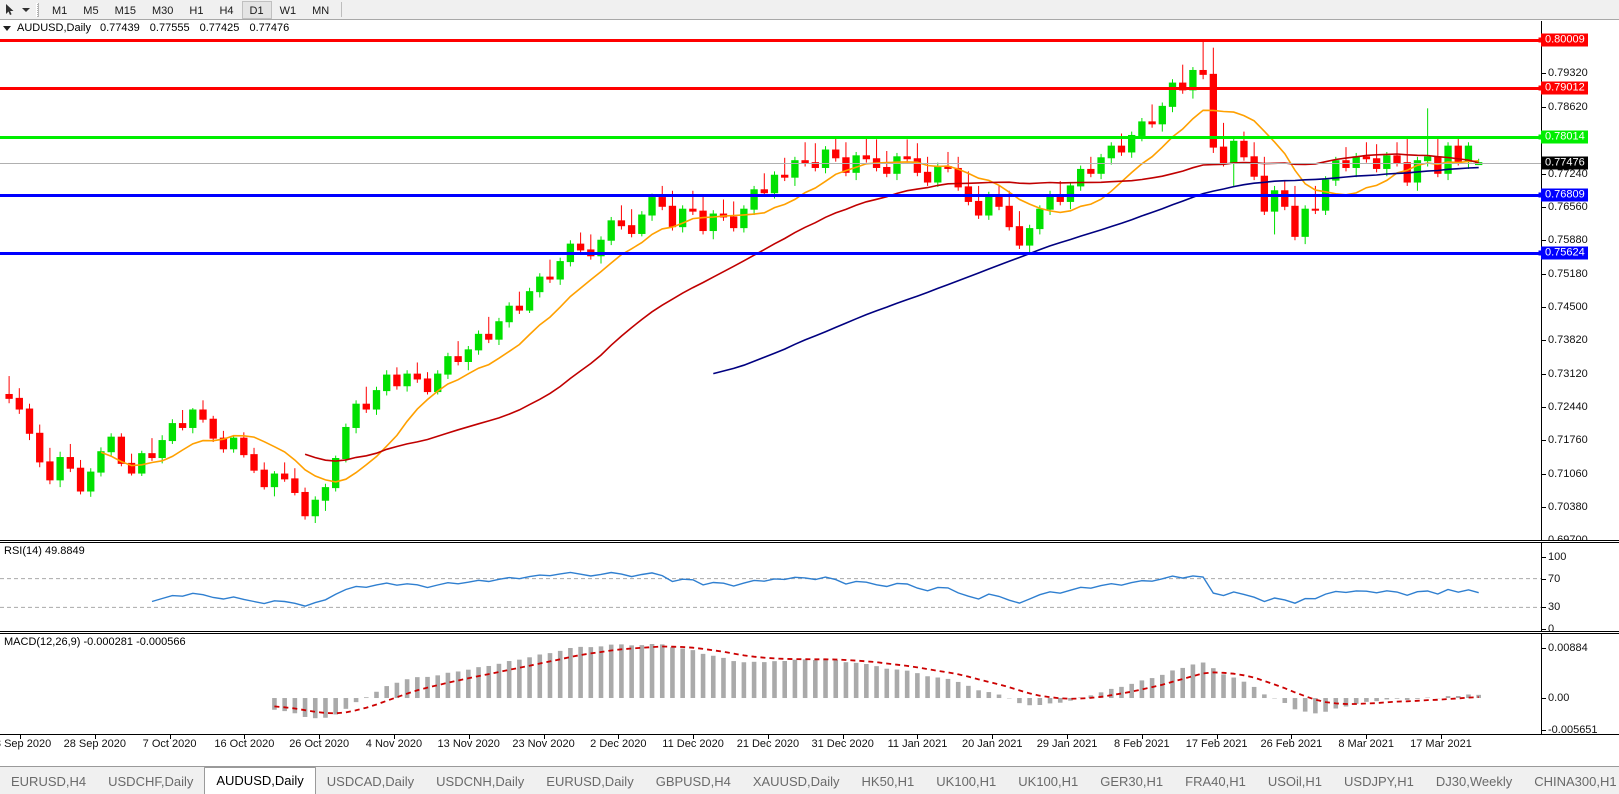 This screenshot has width=1619, height=794. I want to click on date-tick-label: 13 Nov 2020, so click(468, 744).